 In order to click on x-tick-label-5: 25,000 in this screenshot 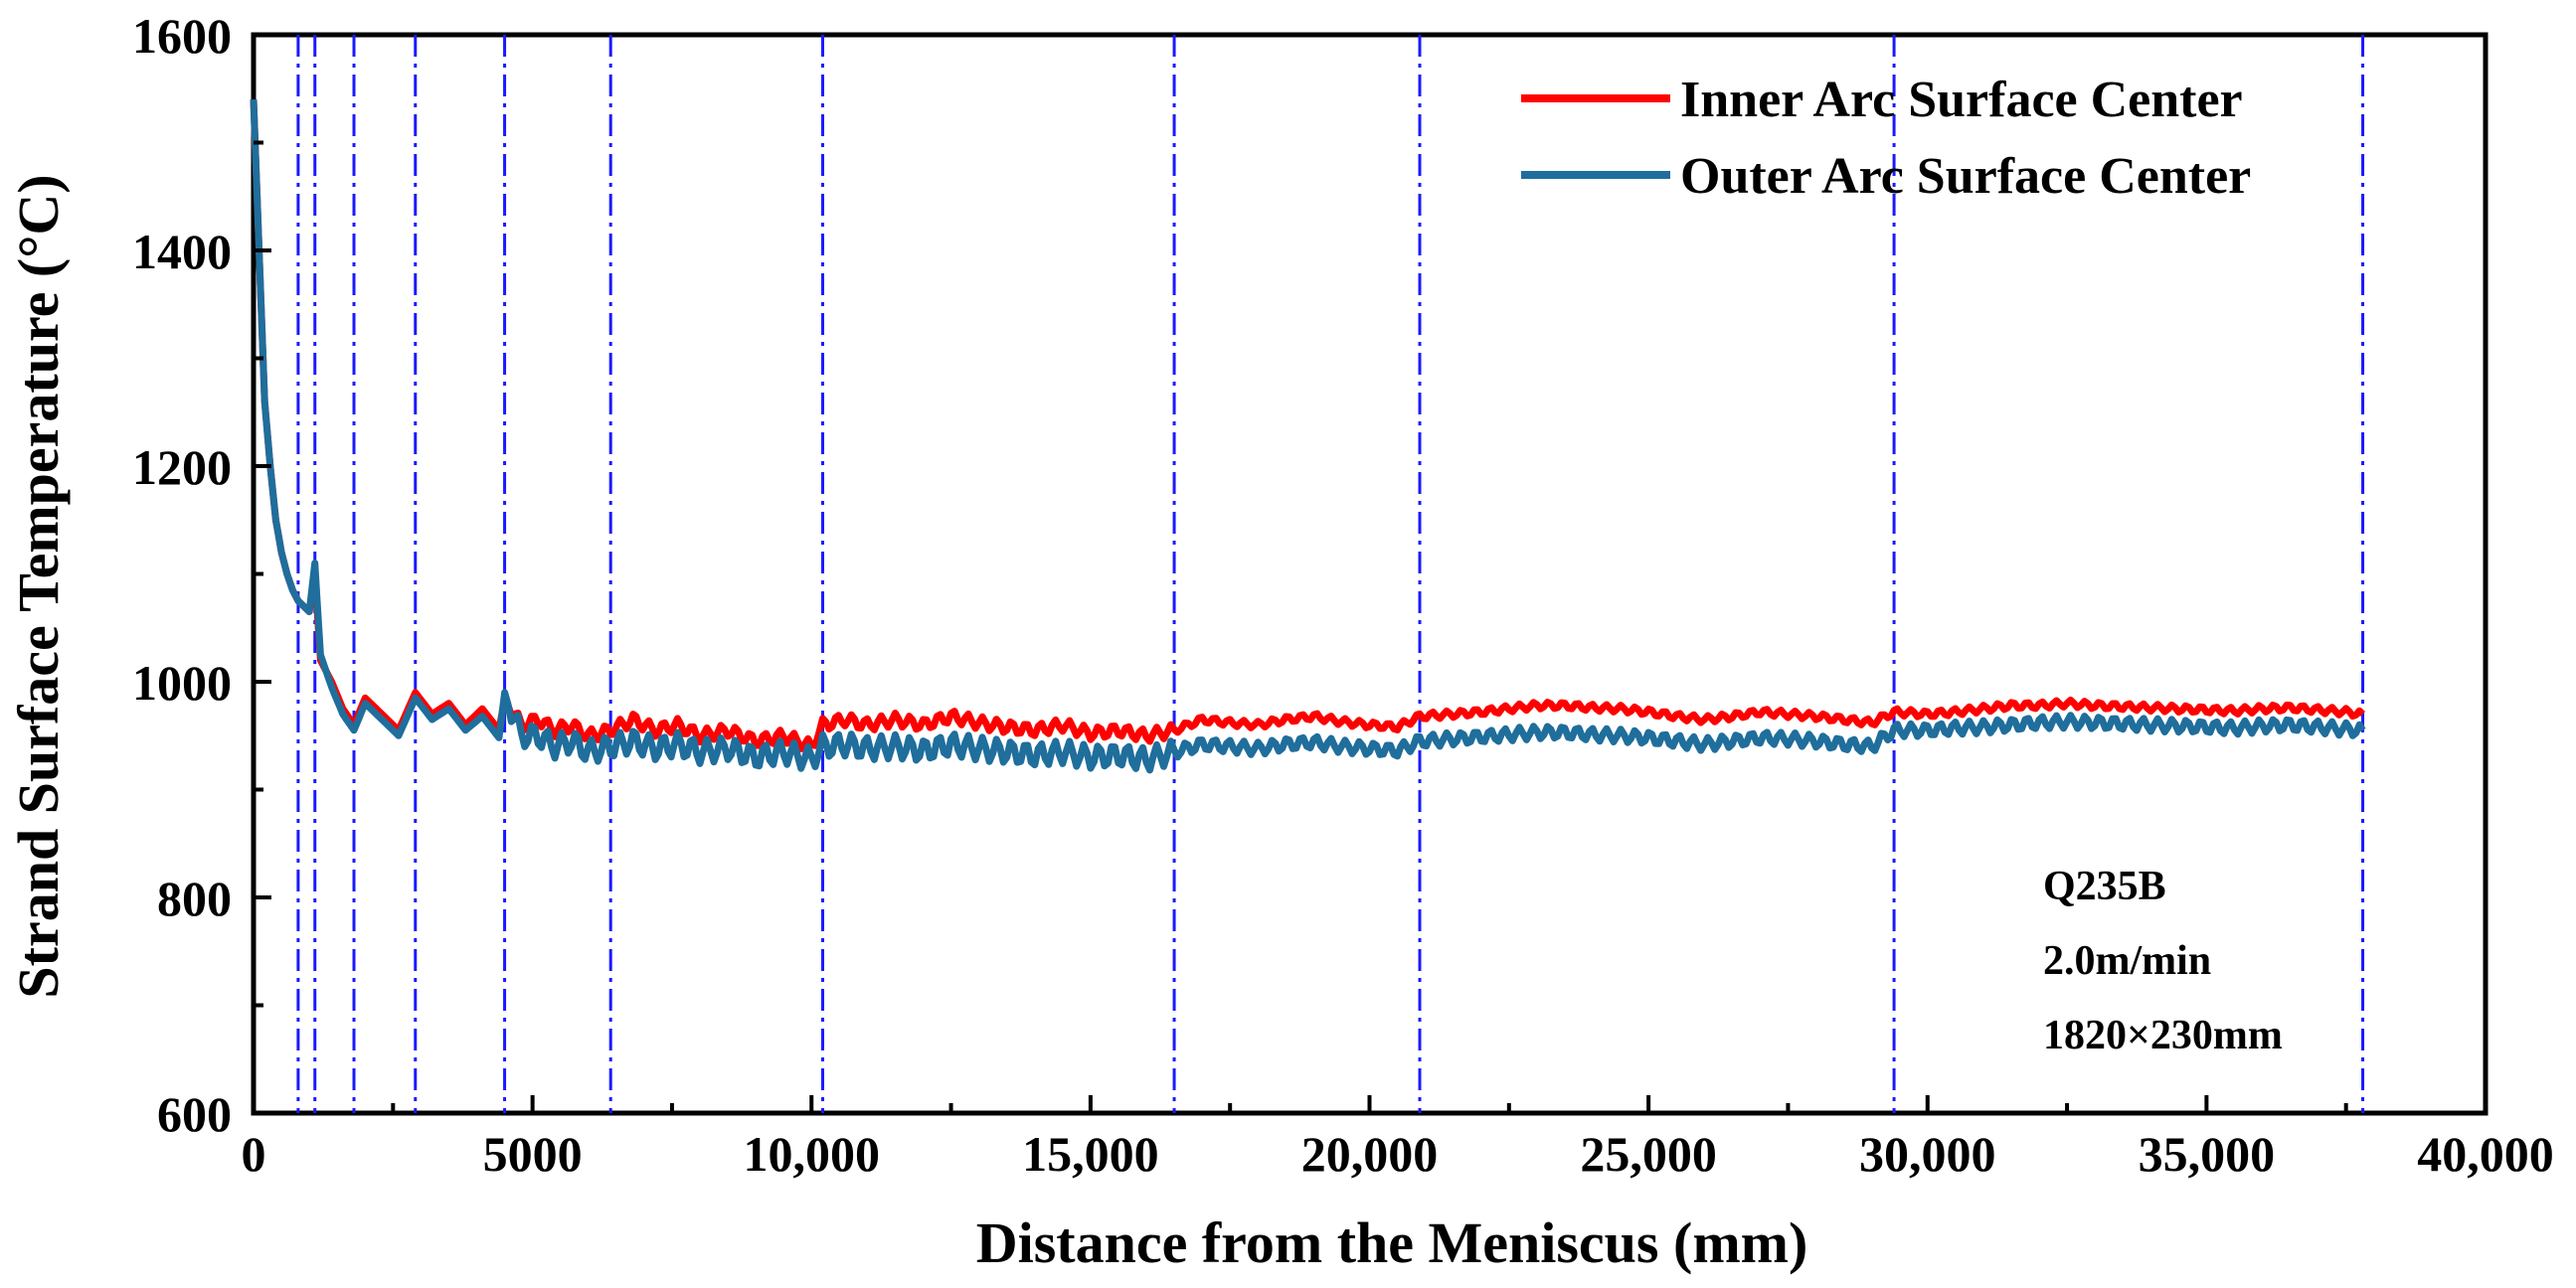, I will do `click(1648, 1154)`.